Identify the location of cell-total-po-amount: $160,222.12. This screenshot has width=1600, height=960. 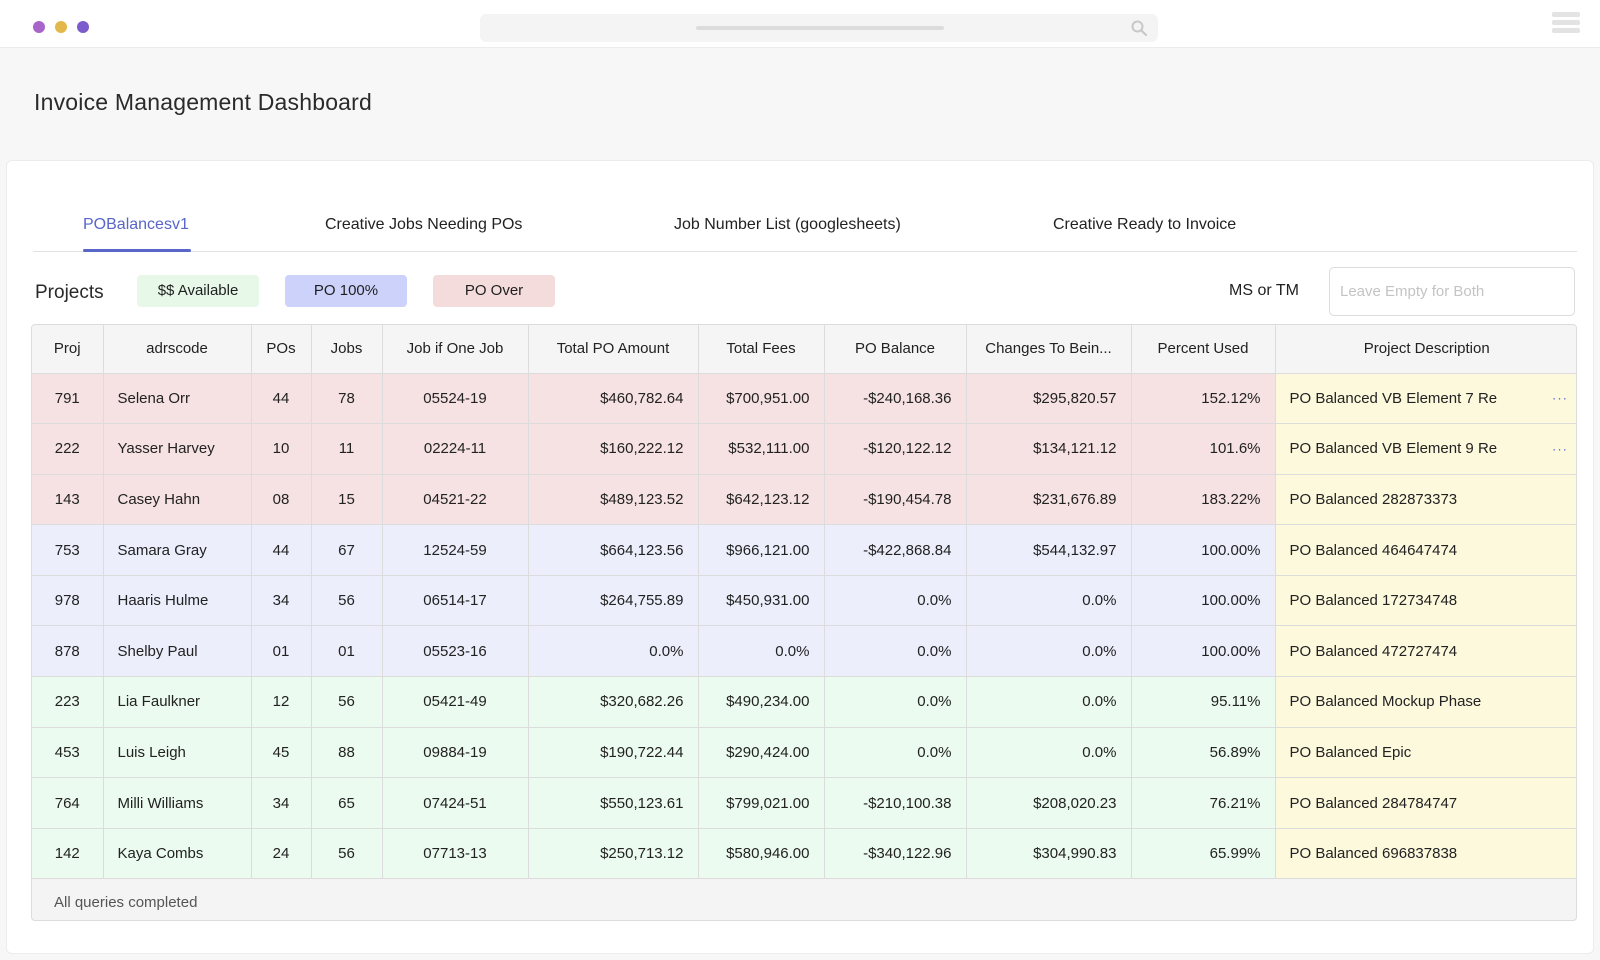
(613, 449).